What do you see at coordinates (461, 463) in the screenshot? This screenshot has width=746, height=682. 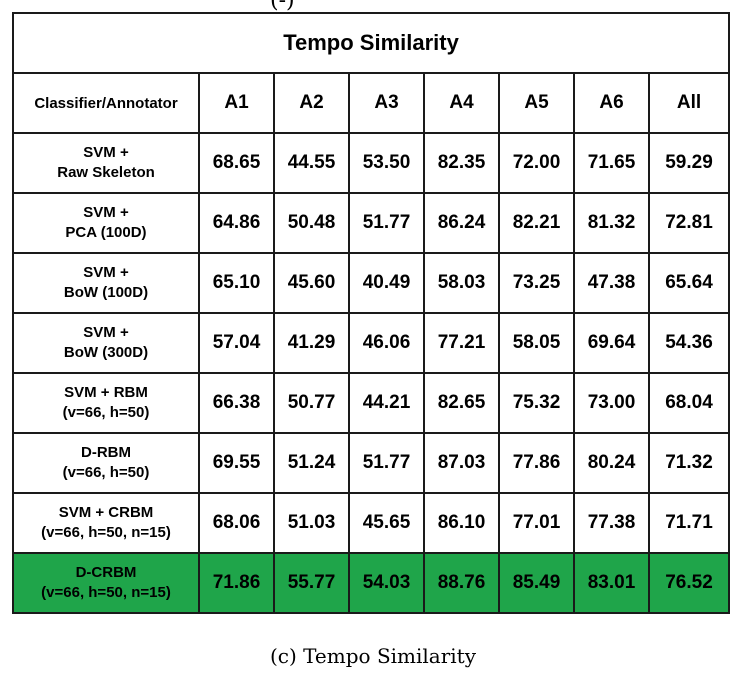 I see `table-cell: 87.03` at bounding box center [461, 463].